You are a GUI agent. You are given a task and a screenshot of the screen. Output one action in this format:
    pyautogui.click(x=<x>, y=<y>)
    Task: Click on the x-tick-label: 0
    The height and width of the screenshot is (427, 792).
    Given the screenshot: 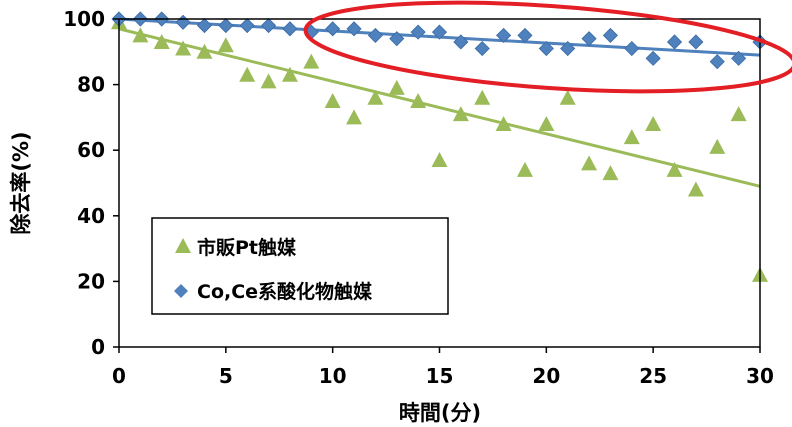 What is the action you would take?
    pyautogui.click(x=119, y=376)
    